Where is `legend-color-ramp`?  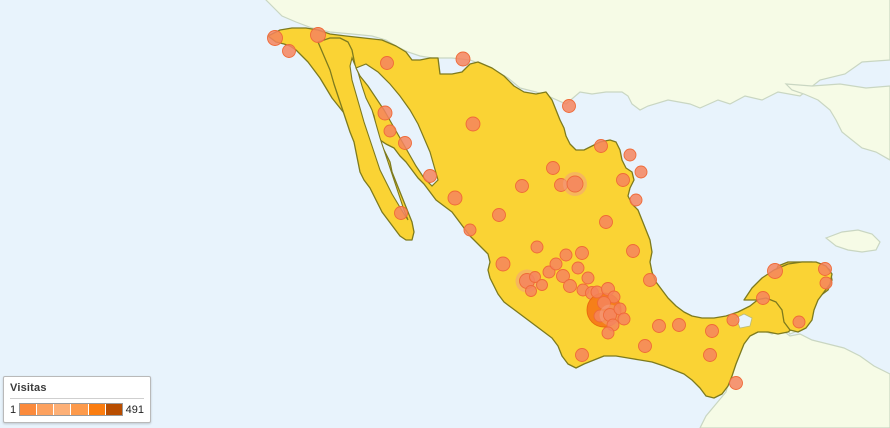 legend-color-ramp is located at coordinates (71, 409).